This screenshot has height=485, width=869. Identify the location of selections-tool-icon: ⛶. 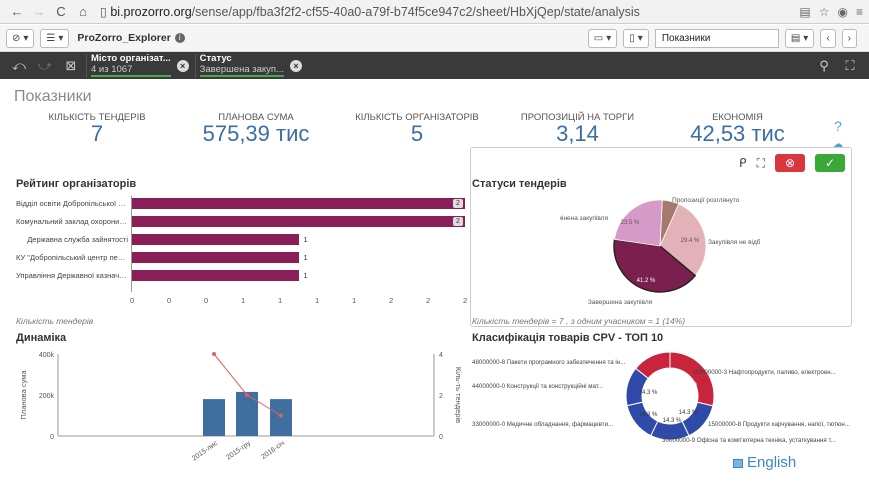
(850, 65).